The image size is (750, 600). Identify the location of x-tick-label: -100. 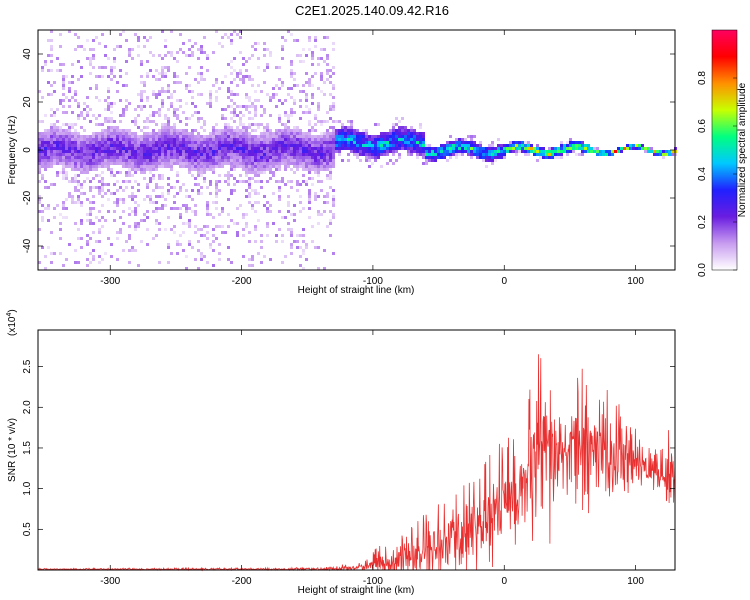
(373, 281).